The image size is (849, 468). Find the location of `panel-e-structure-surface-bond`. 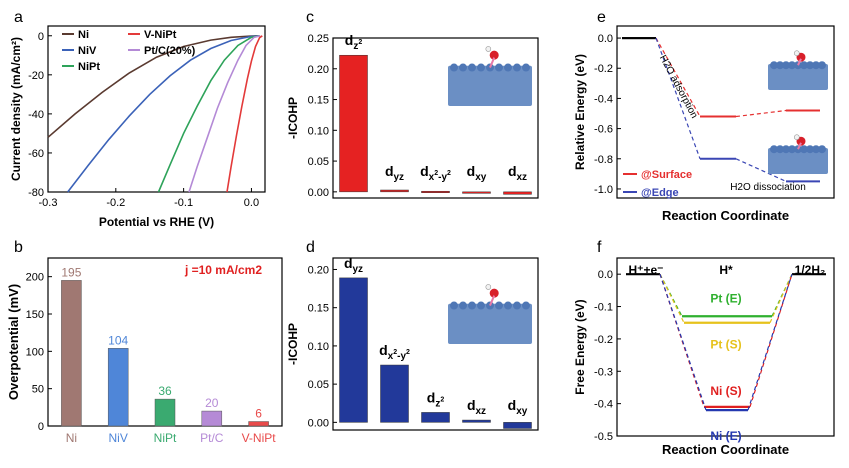

panel-e-structure-surface-bond is located at coordinates (799, 62).